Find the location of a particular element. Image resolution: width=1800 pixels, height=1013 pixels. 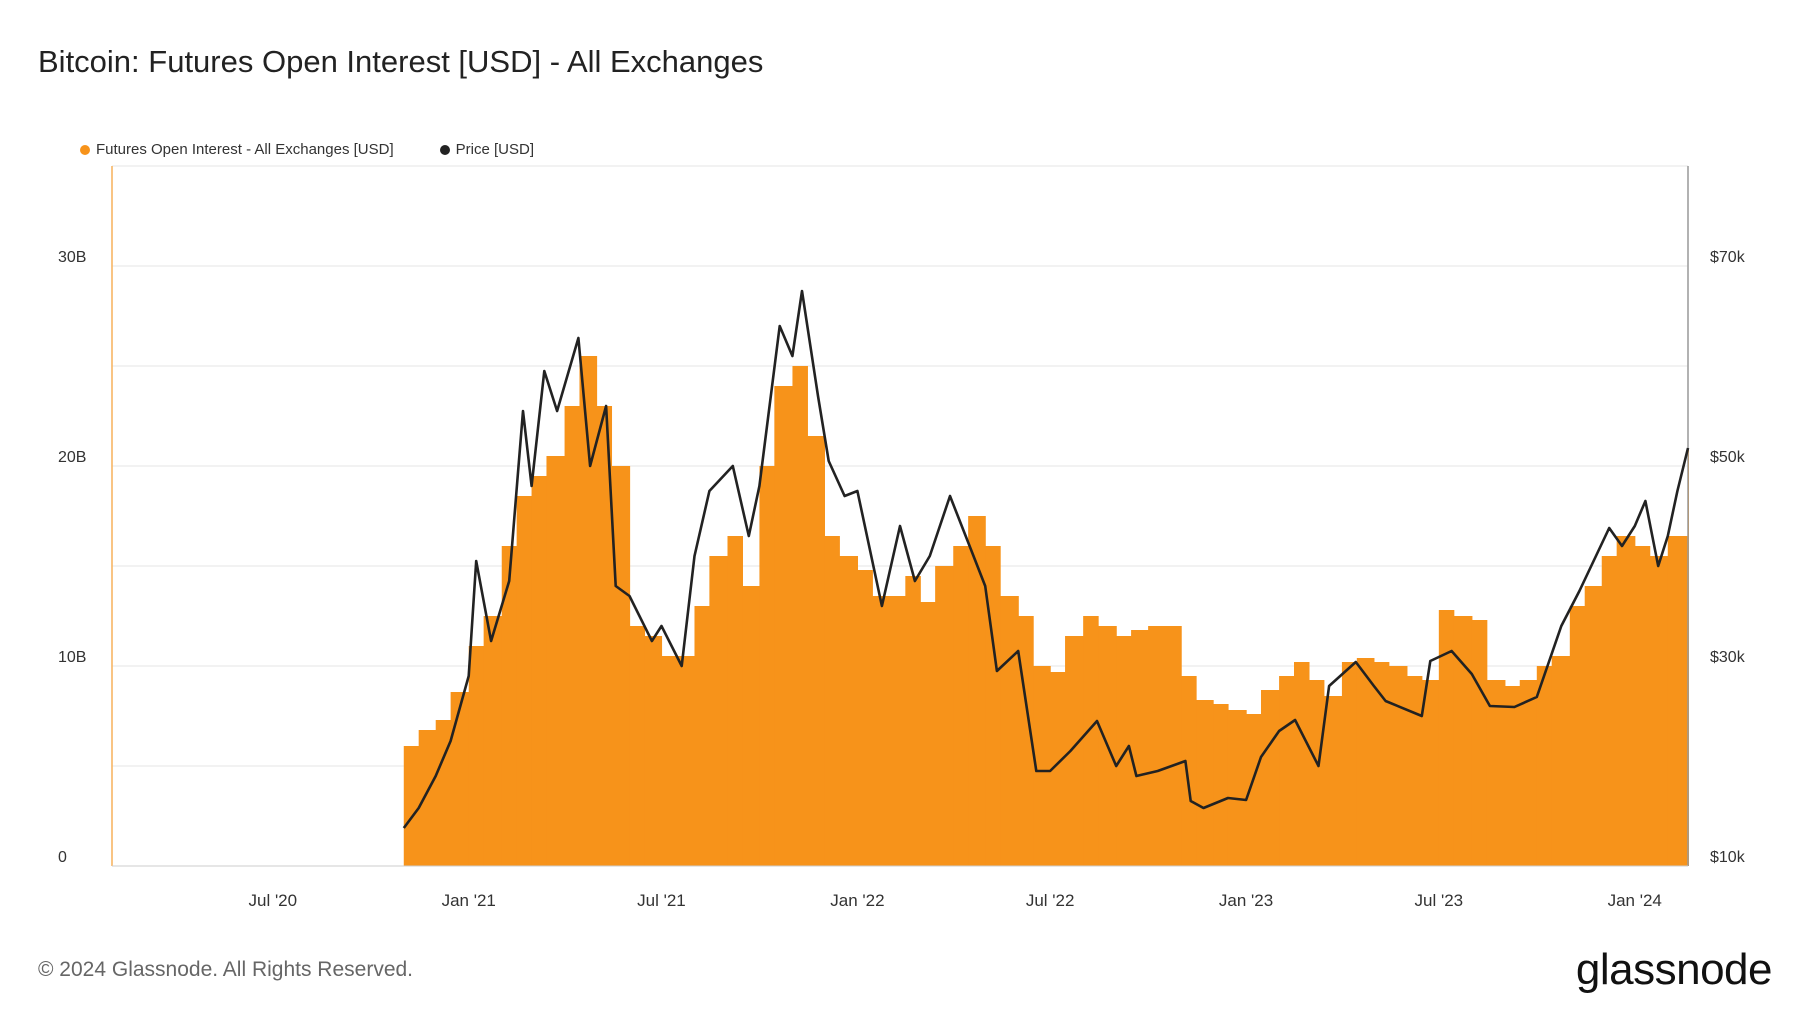

legend-dot-price is located at coordinates (444, 149).